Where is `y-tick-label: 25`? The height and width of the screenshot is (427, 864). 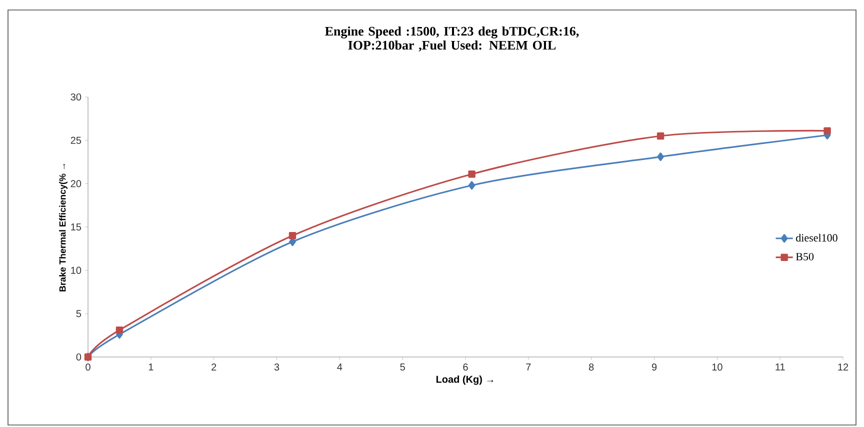
y-tick-label: 25 is located at coordinates (76, 140).